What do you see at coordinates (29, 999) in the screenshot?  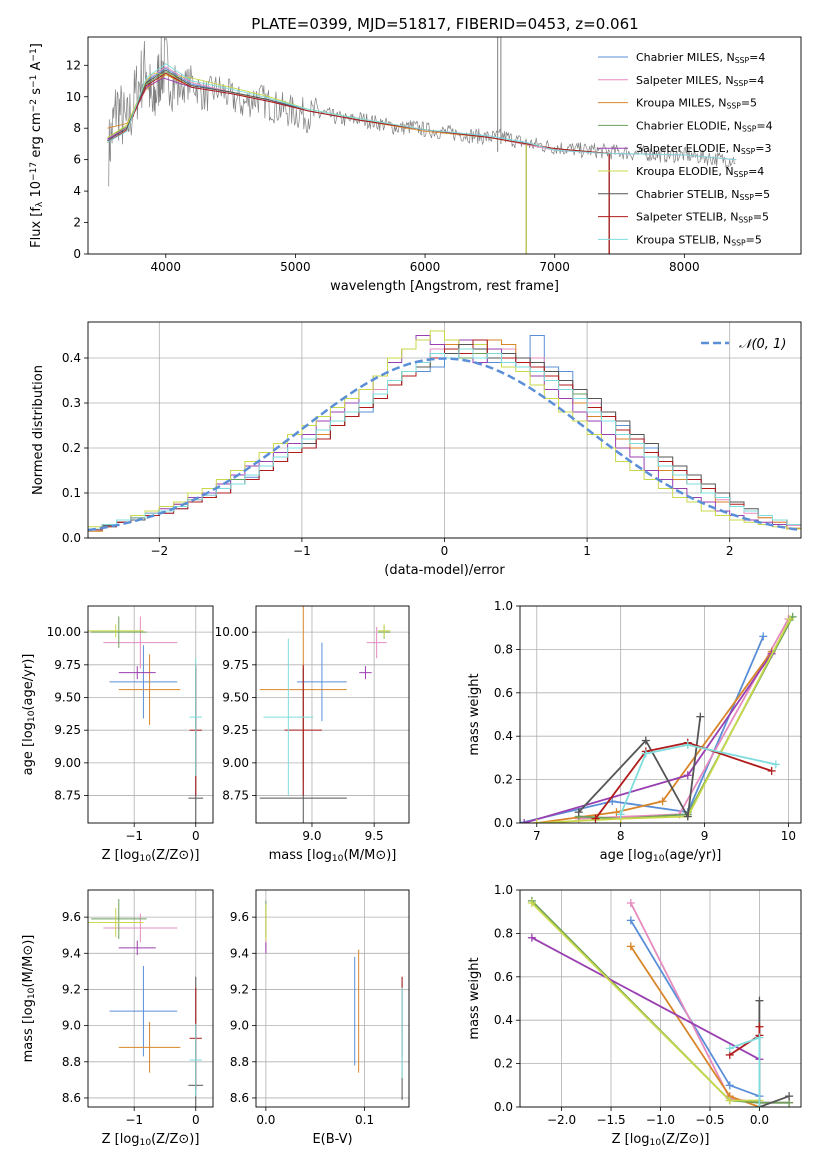 I see `y-axis-label: mass [log10(M/M⊙)]` at bounding box center [29, 999].